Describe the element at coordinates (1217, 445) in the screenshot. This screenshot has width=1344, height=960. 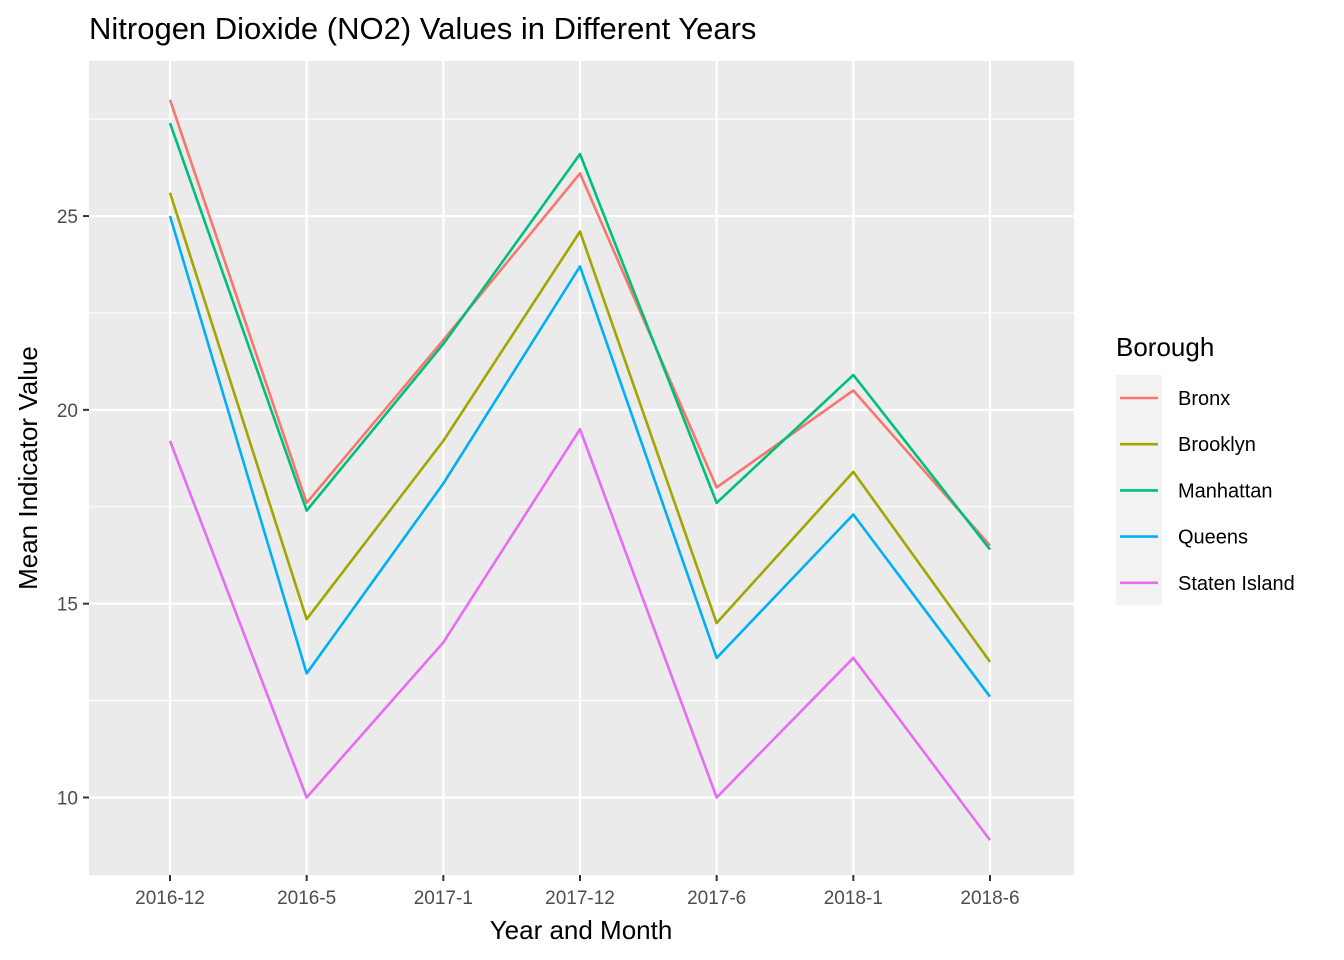
I see `legend-label-brooklyn: Brooklyn` at that location.